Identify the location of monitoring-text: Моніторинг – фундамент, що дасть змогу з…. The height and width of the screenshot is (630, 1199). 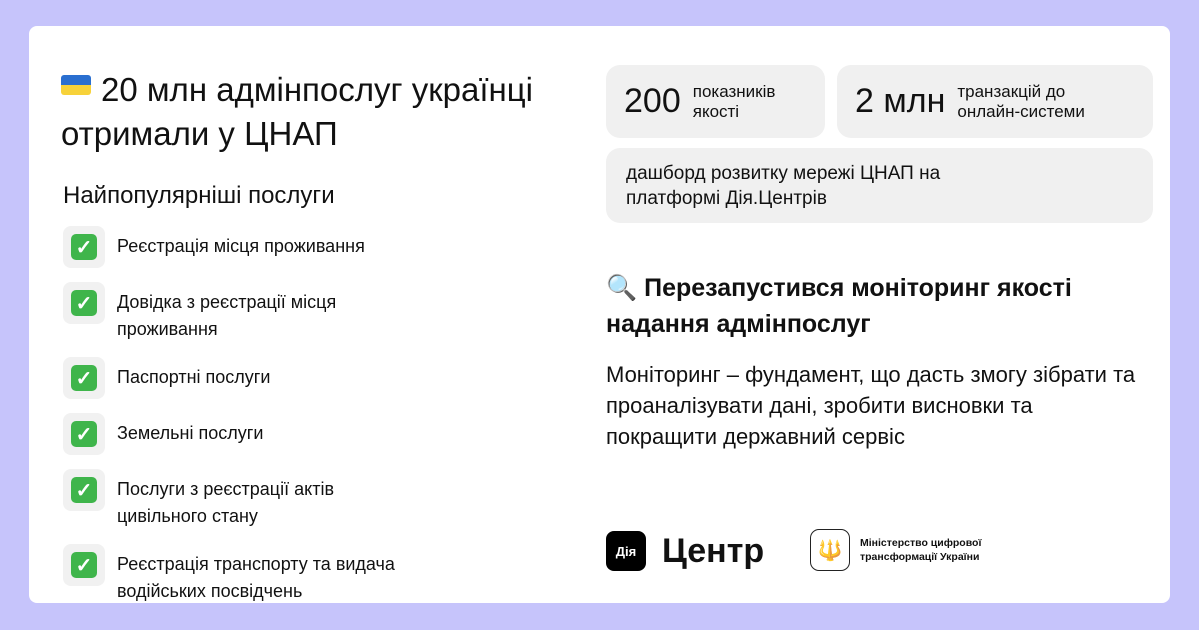
(871, 405).